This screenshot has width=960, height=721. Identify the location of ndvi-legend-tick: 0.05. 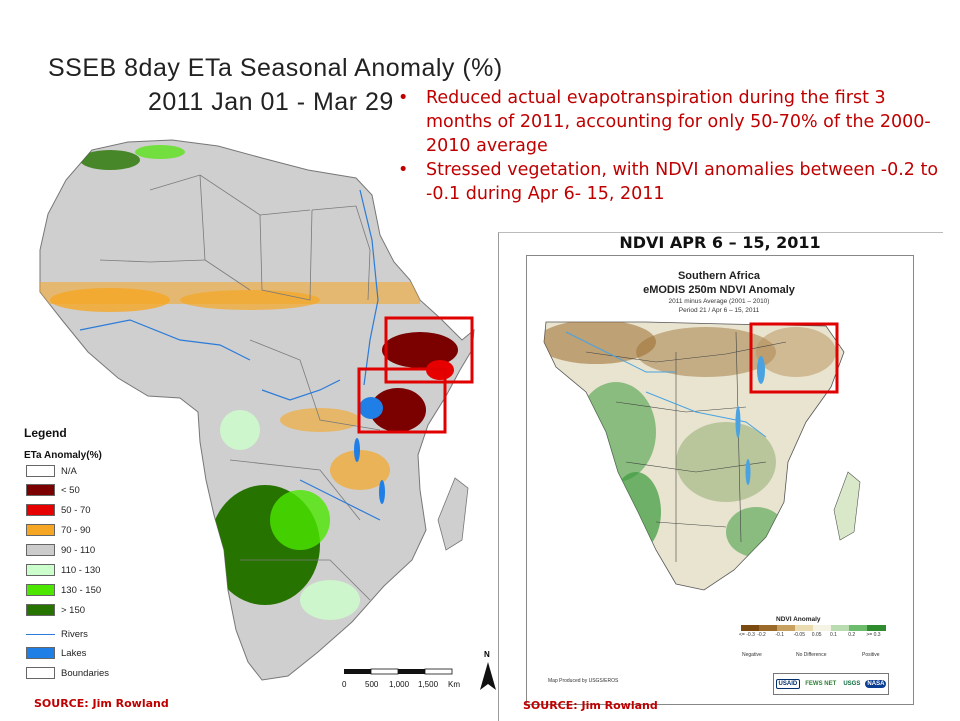
(816, 635).